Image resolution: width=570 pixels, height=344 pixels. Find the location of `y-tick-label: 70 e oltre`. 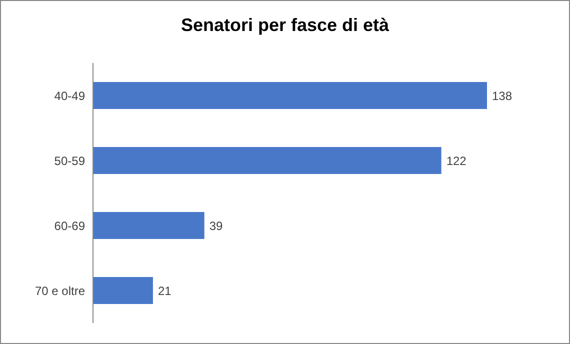

y-tick-label: 70 e oltre is located at coordinates (60, 291).